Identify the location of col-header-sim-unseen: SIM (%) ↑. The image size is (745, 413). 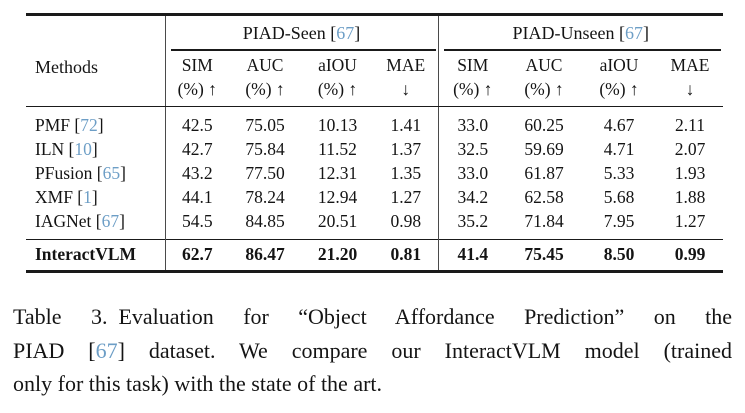
(472, 78).